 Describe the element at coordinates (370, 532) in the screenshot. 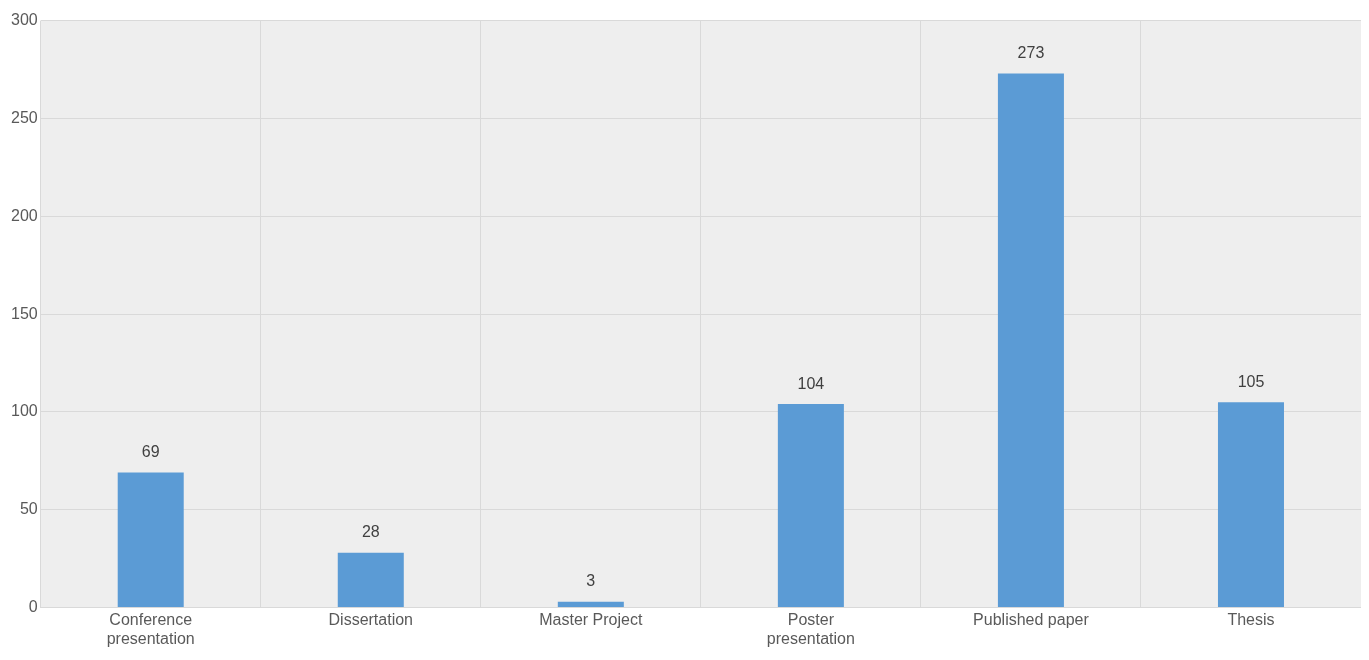

I see `data-label: 28` at that location.